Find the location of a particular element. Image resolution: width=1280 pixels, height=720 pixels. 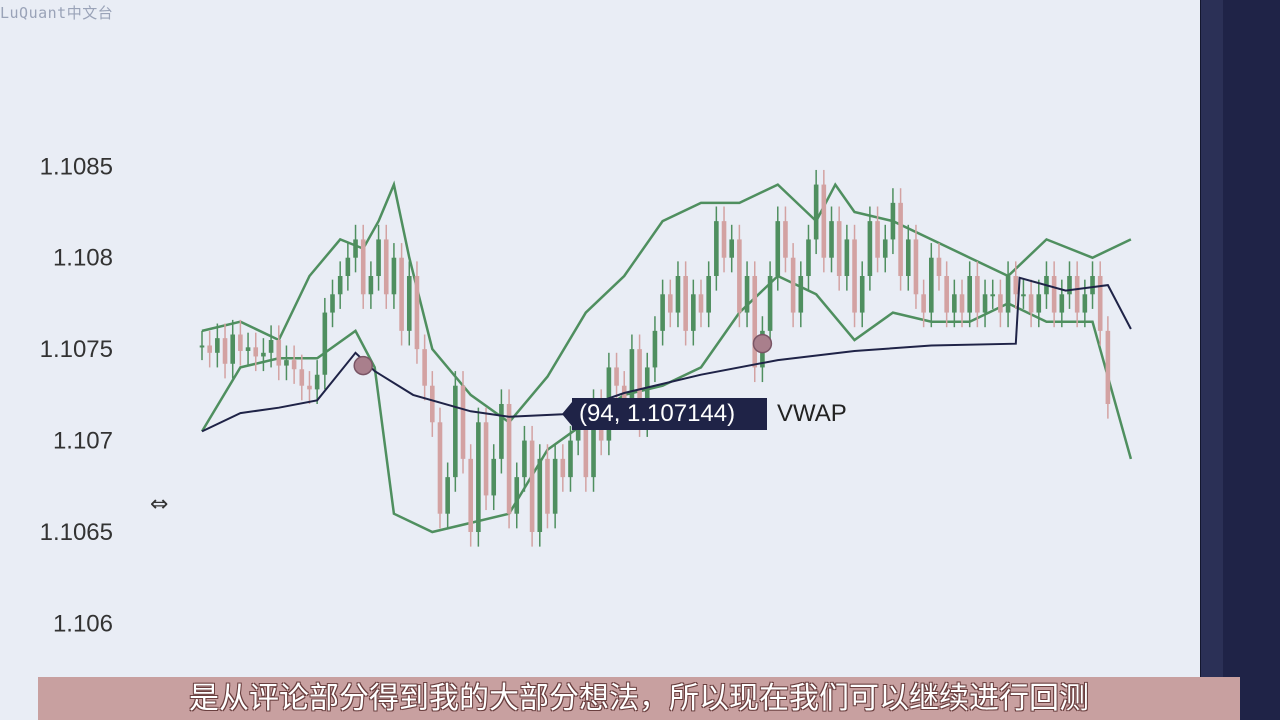

panel-edge is located at coordinates (1211, 360).